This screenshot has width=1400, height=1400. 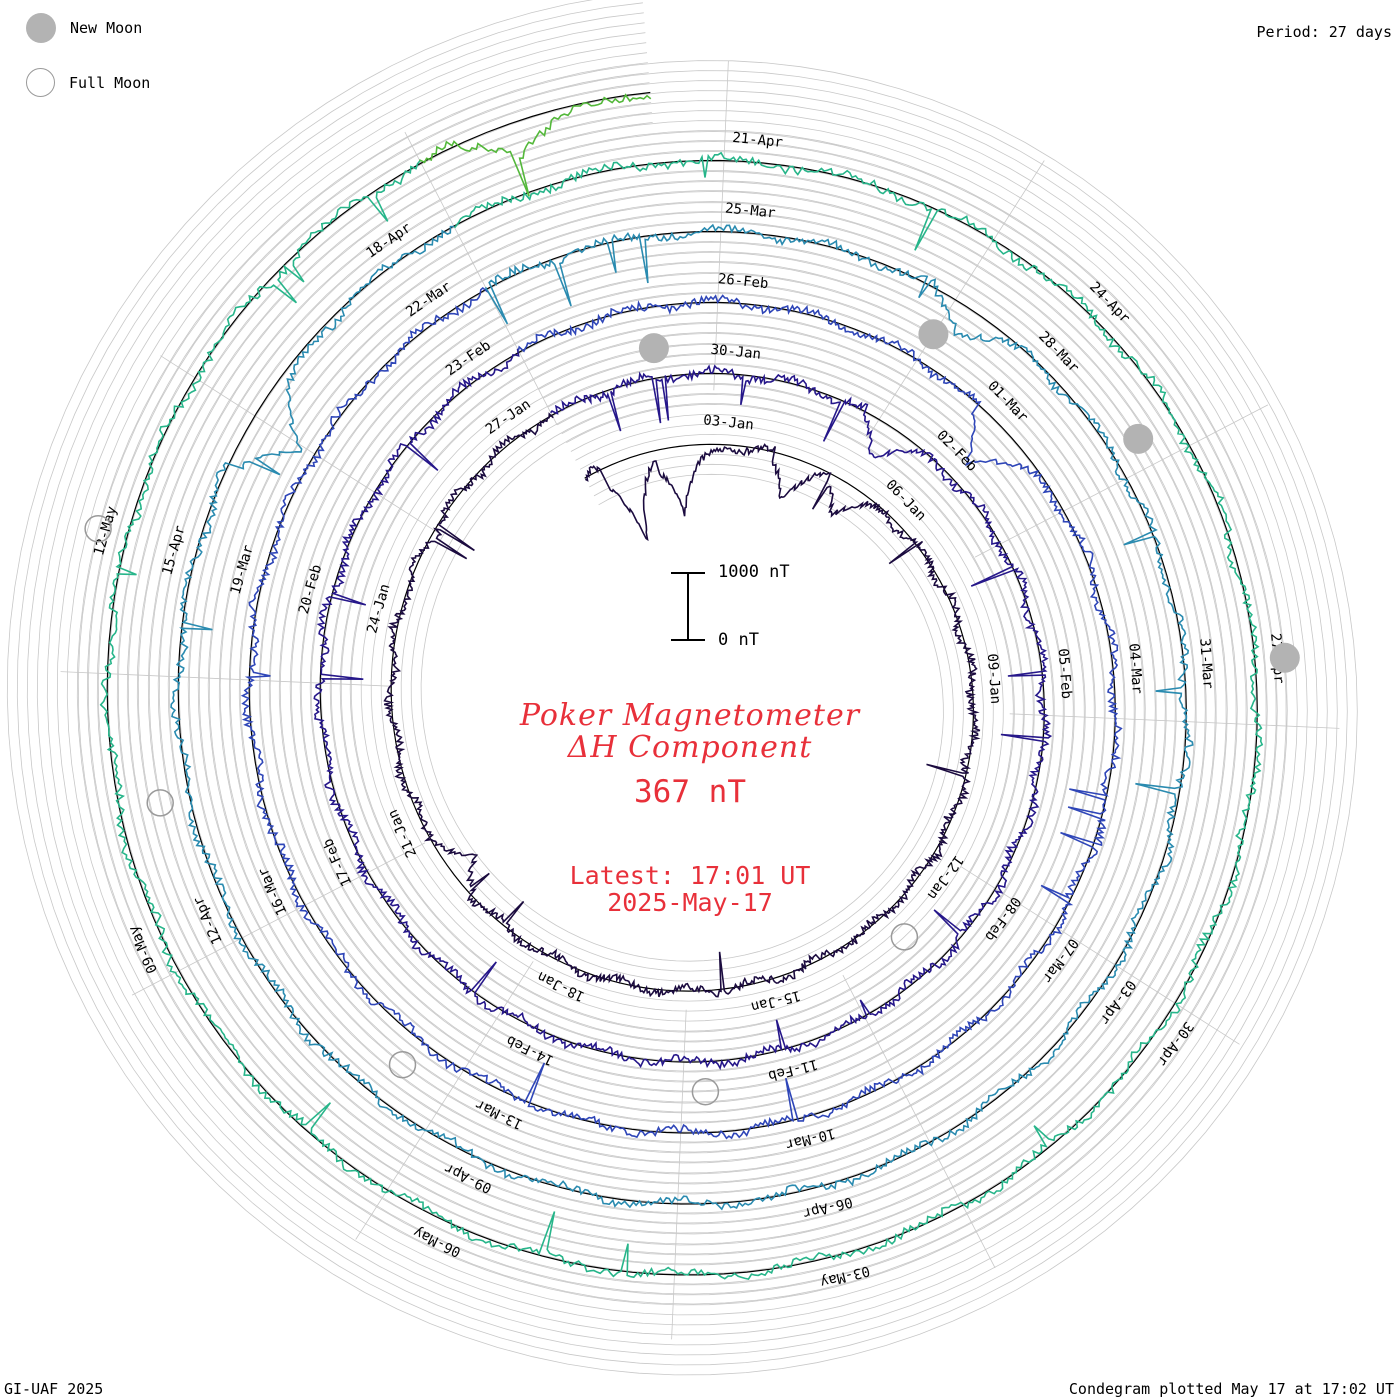 What do you see at coordinates (1206, 664) in the screenshot?
I see `date-label: 31-Mar` at bounding box center [1206, 664].